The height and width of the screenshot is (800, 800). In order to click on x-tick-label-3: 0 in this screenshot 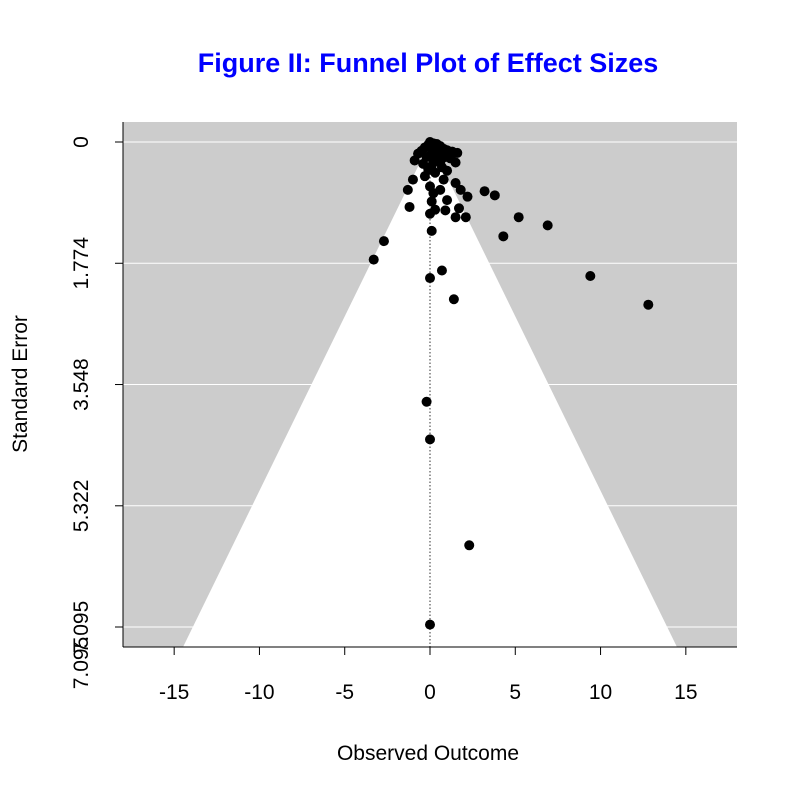, I will do `click(430, 692)`.